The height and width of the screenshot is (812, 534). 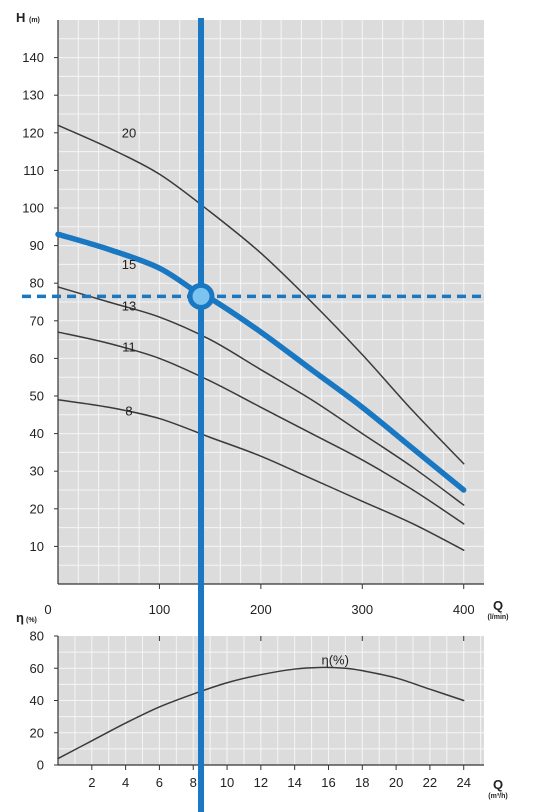 What do you see at coordinates (34, 20) in the screenshot?
I see `head-y-axis-unit: (m)` at bounding box center [34, 20].